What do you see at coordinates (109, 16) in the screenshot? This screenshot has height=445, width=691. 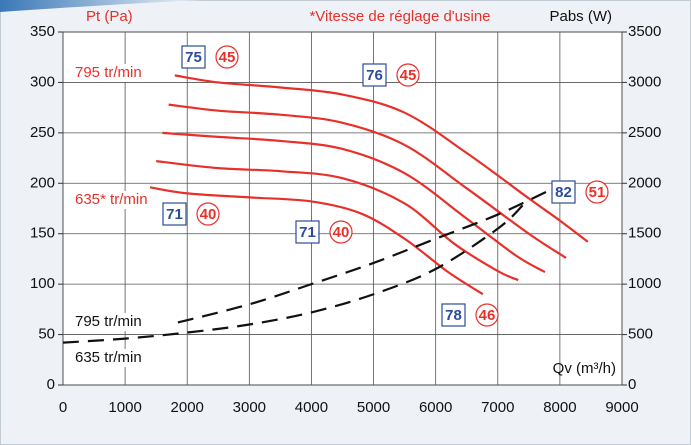 I see `y-axis-label: Pt (Pa)` at bounding box center [109, 16].